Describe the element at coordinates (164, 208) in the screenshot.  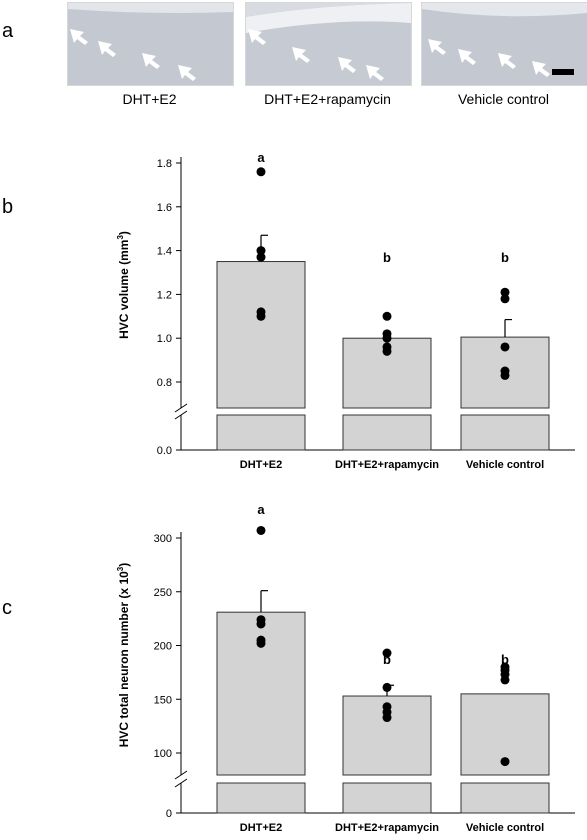
I see `y-tick-label: 1.6` at that location.